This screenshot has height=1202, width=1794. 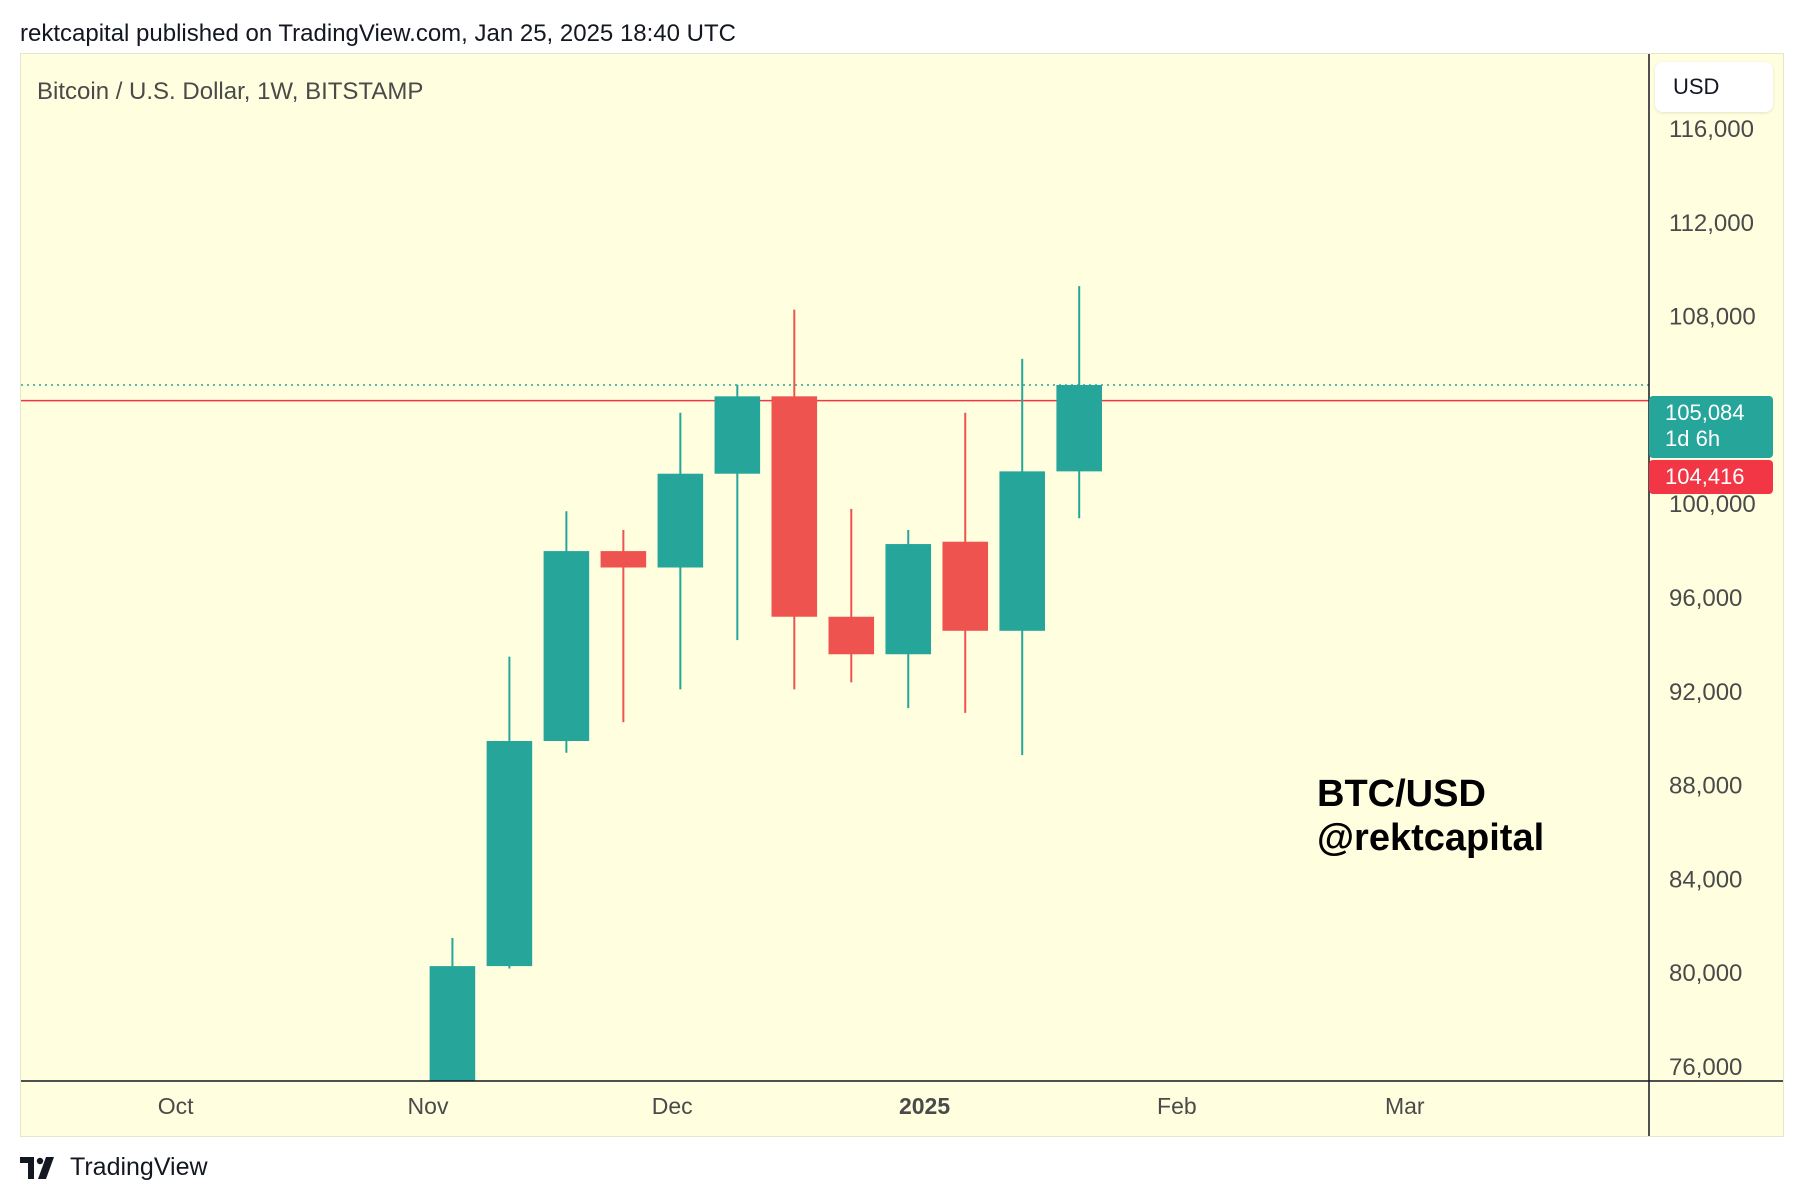 I want to click on watermark-line2: @rektcapital, so click(x=1431, y=838).